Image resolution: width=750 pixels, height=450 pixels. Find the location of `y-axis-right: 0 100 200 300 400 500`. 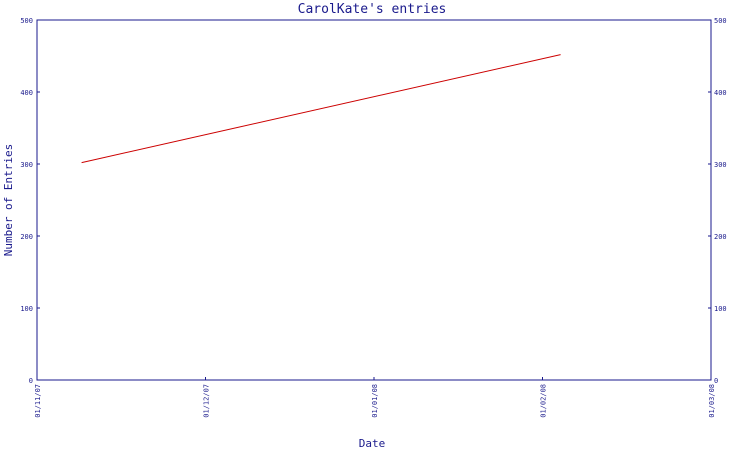

y-axis-right: 0 100 200 300 400 500 is located at coordinates (717, 201).